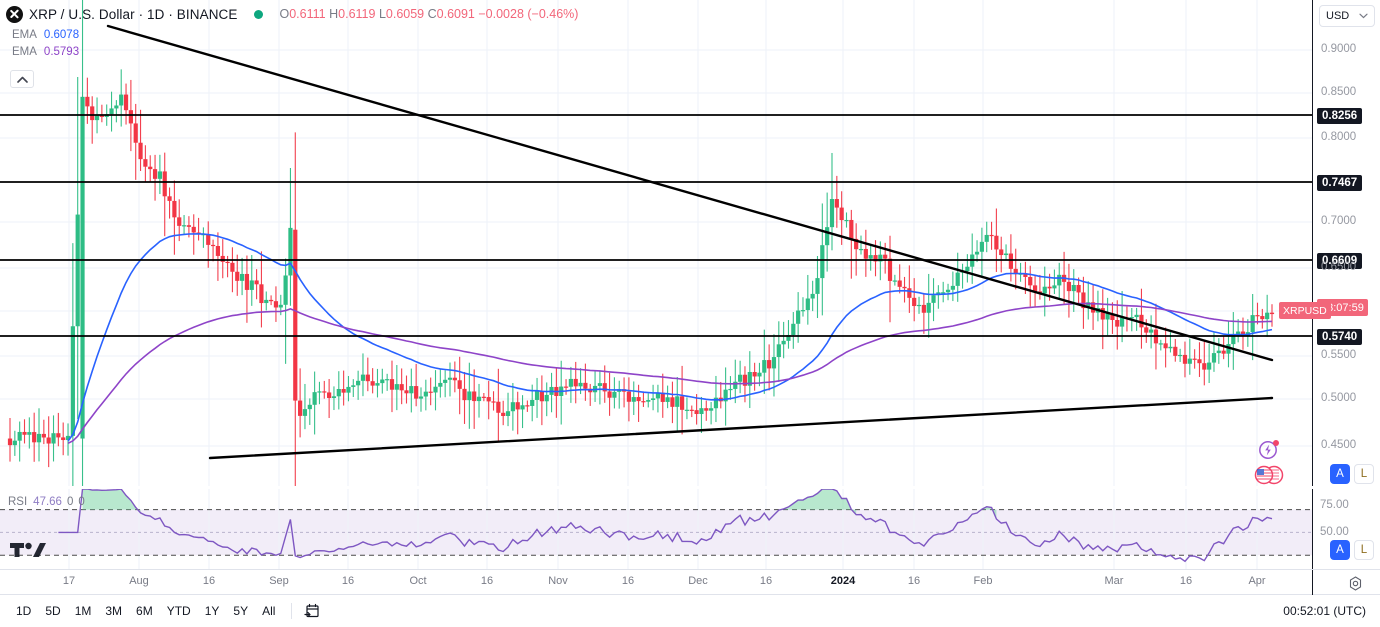 The image size is (1380, 627). Describe the element at coordinates (114, 611) in the screenshot. I see `timeframe-button-3m: 3M` at that location.